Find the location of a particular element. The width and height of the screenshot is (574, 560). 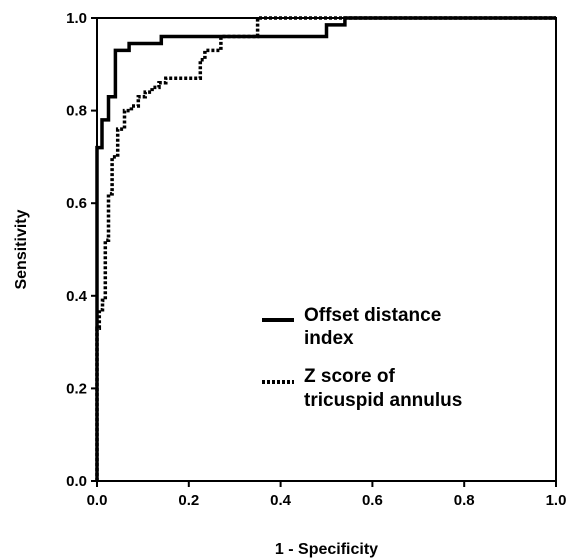

x-tick-label: 0.6 is located at coordinates (372, 500).